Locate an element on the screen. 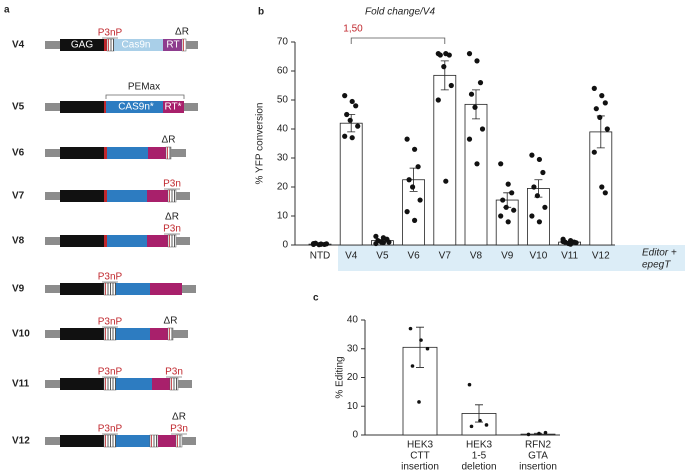 This screenshot has height=471, width=685. x-tick-label: GTA is located at coordinates (538, 456).